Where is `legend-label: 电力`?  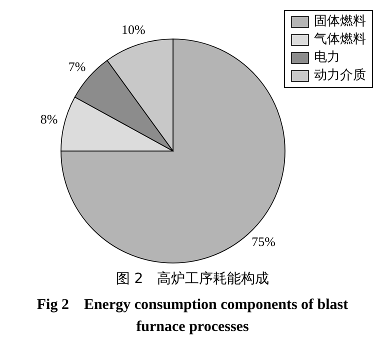 legend-label: 电力 is located at coordinates (327, 58).